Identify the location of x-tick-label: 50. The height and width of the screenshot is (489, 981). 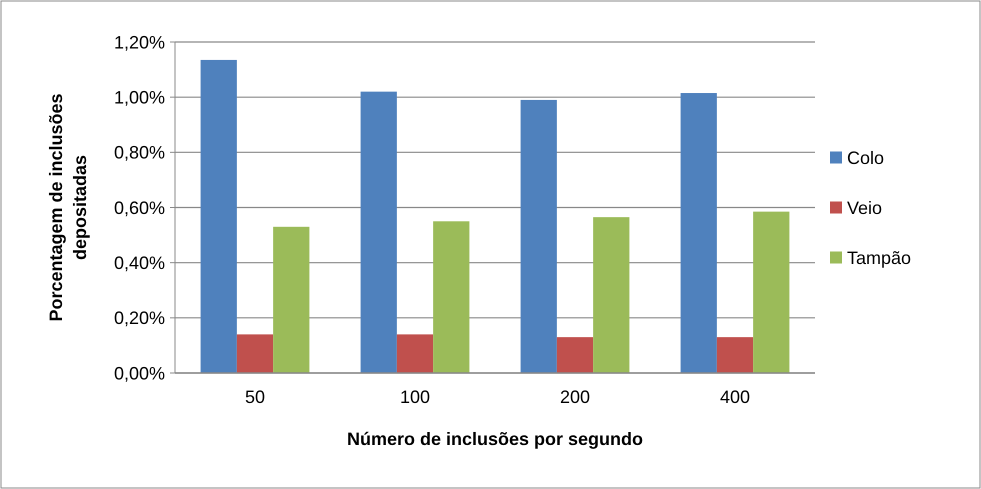
(255, 397).